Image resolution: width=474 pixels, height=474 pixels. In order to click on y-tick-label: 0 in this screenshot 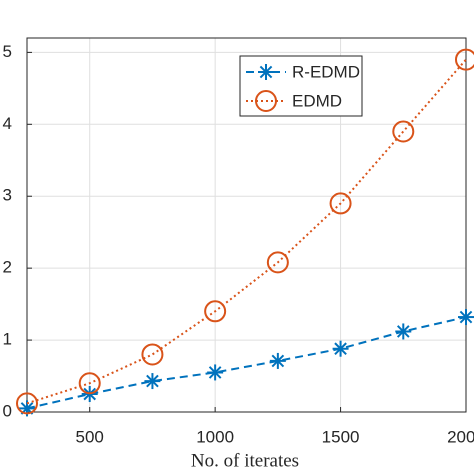, I will do `click(7, 410)`.